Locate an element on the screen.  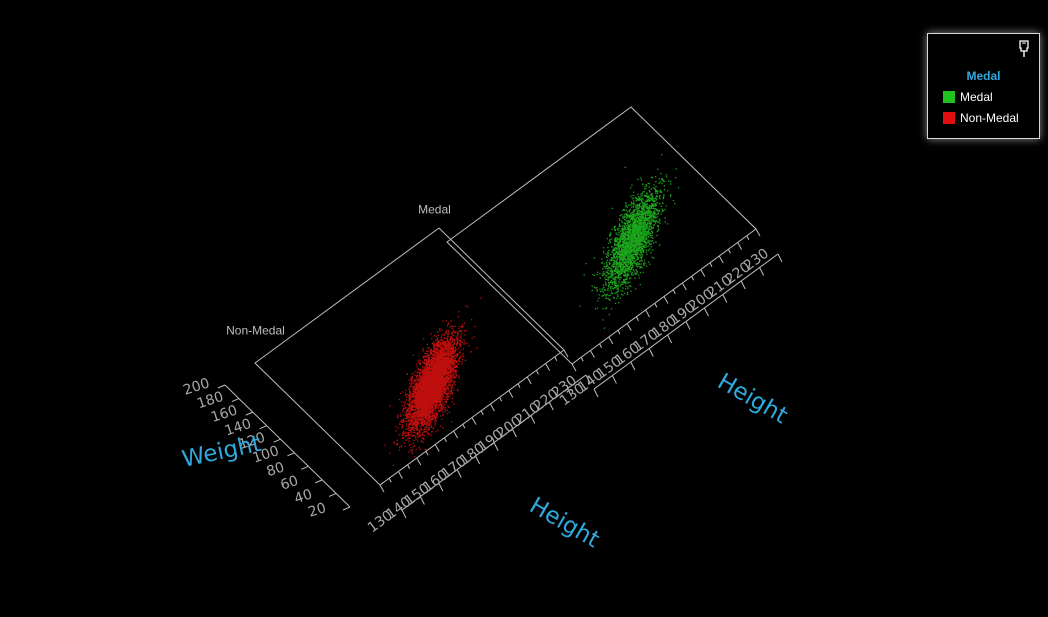
weight-tick-label-9: 200 is located at coordinates (196, 386).